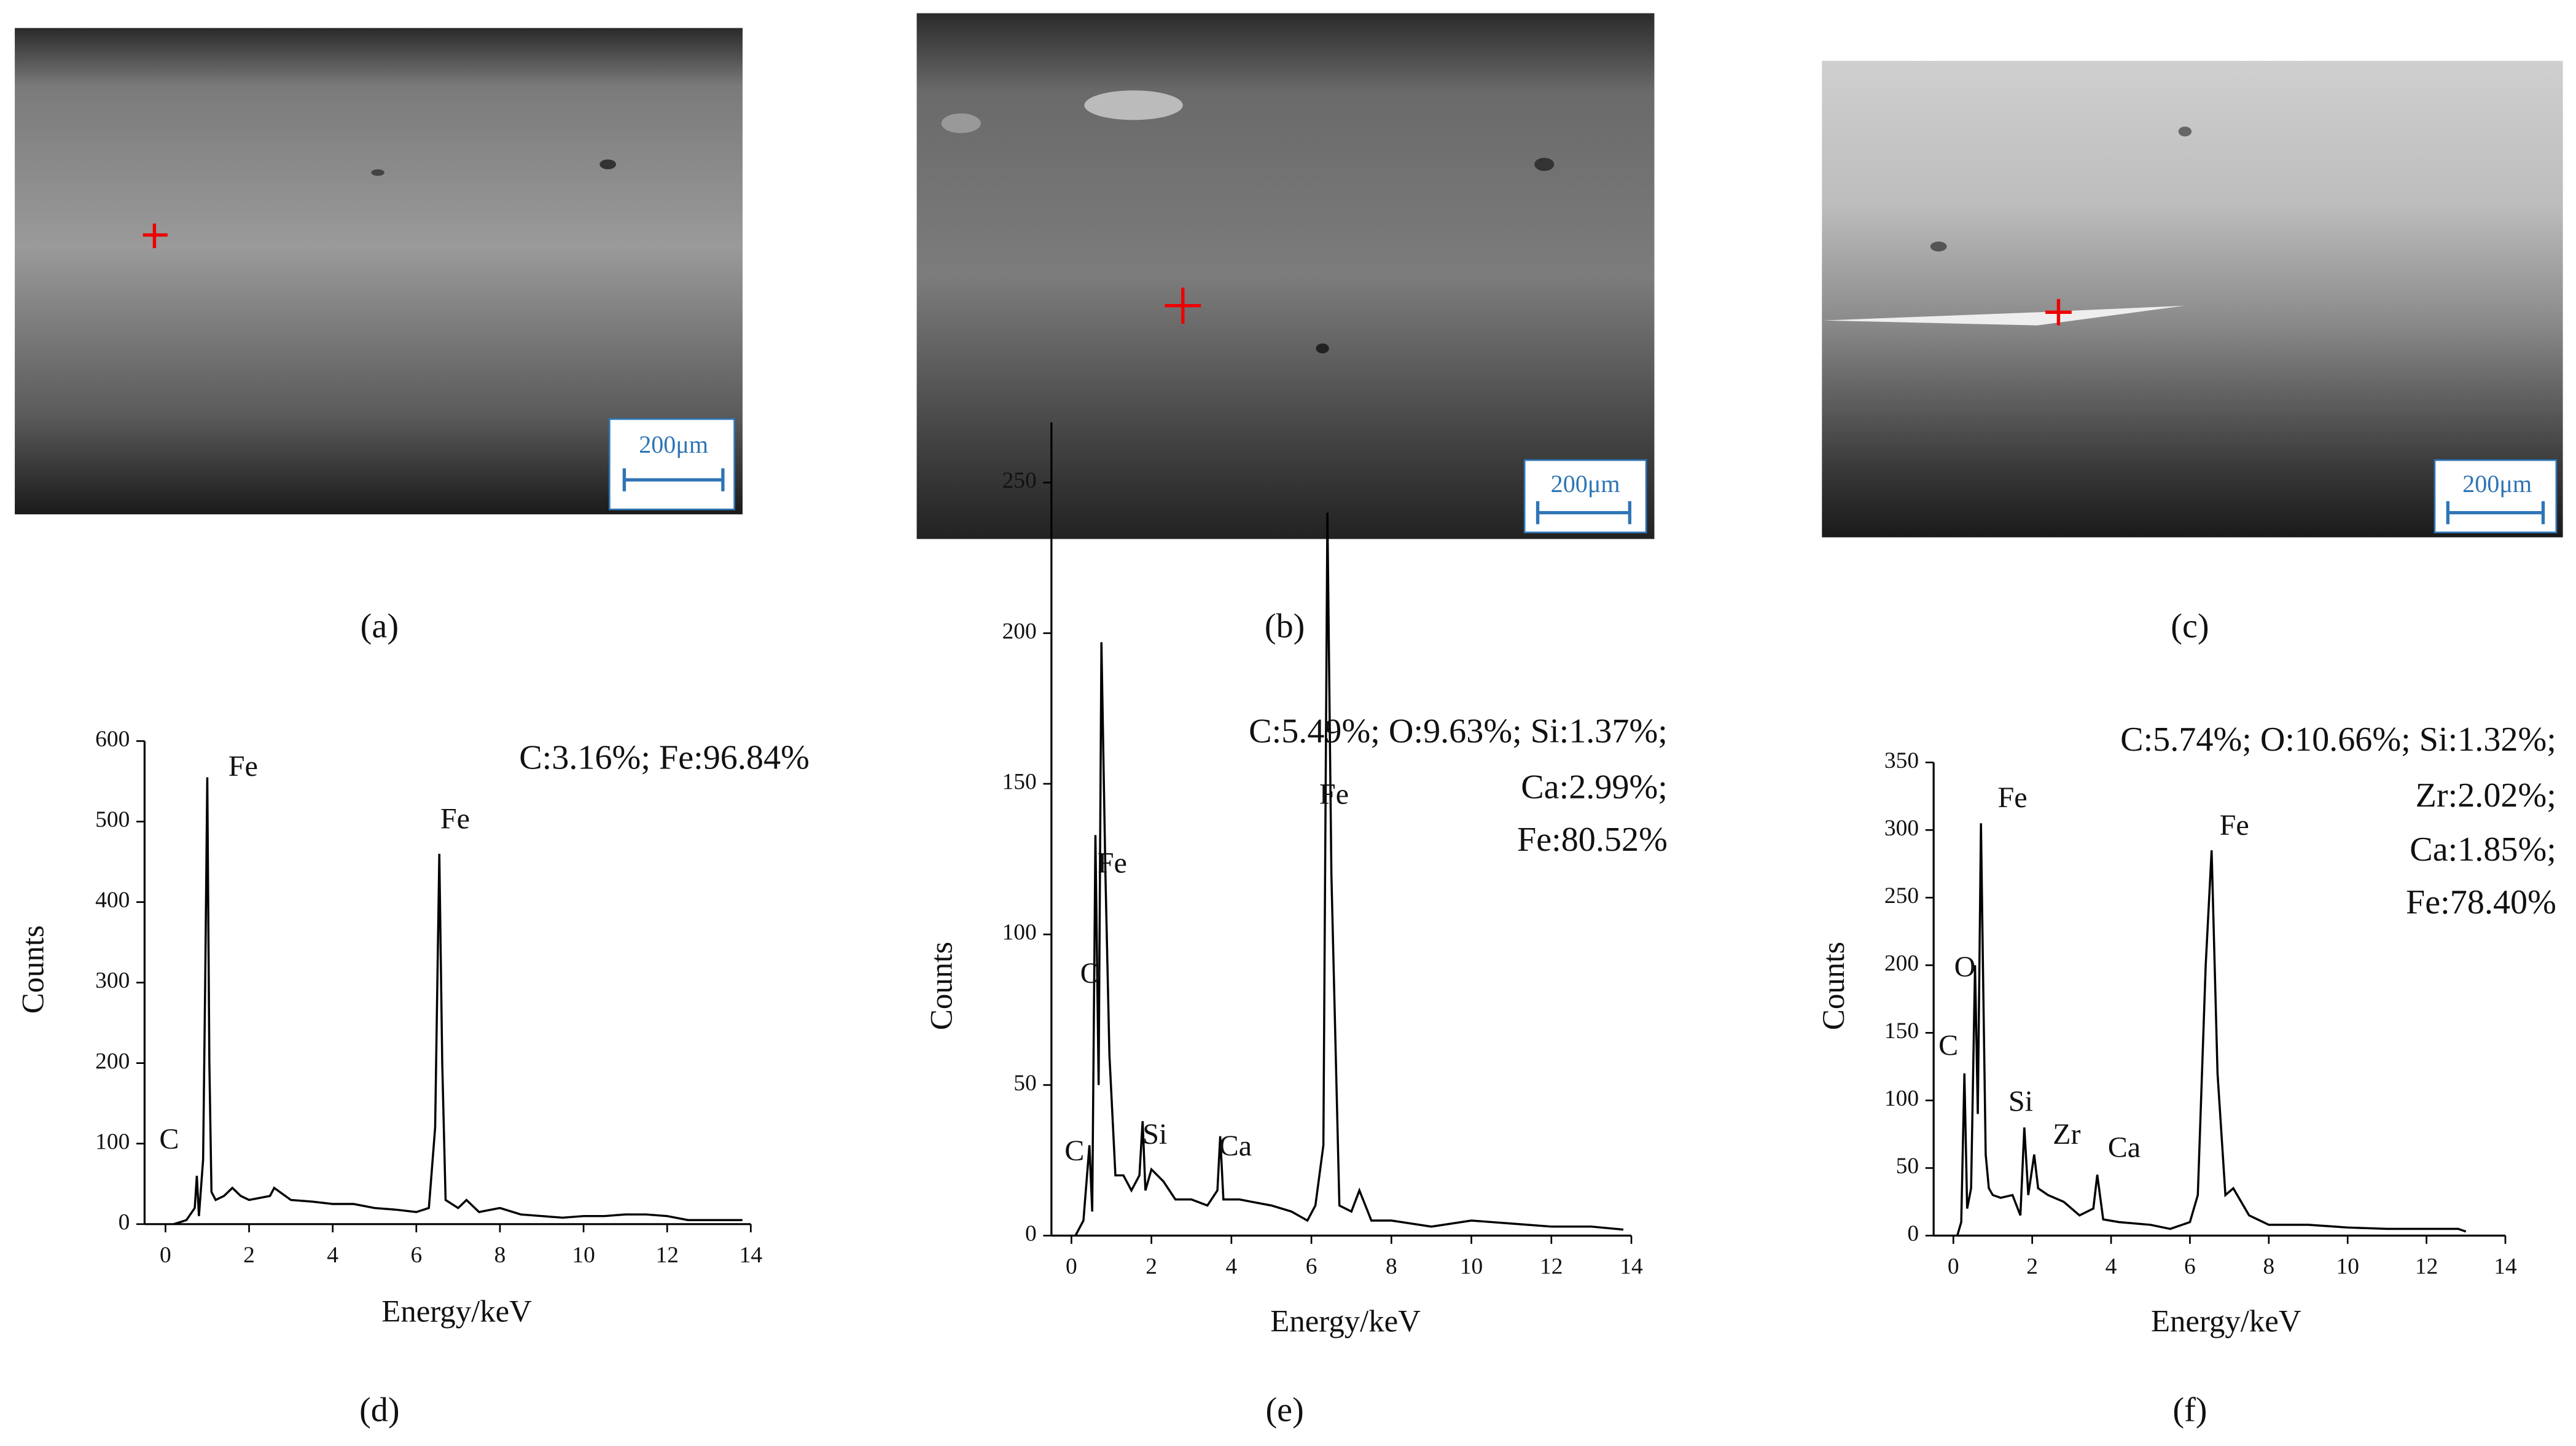 The image size is (2576, 1446). I want to click on caption: (f), so click(2189, 1410).